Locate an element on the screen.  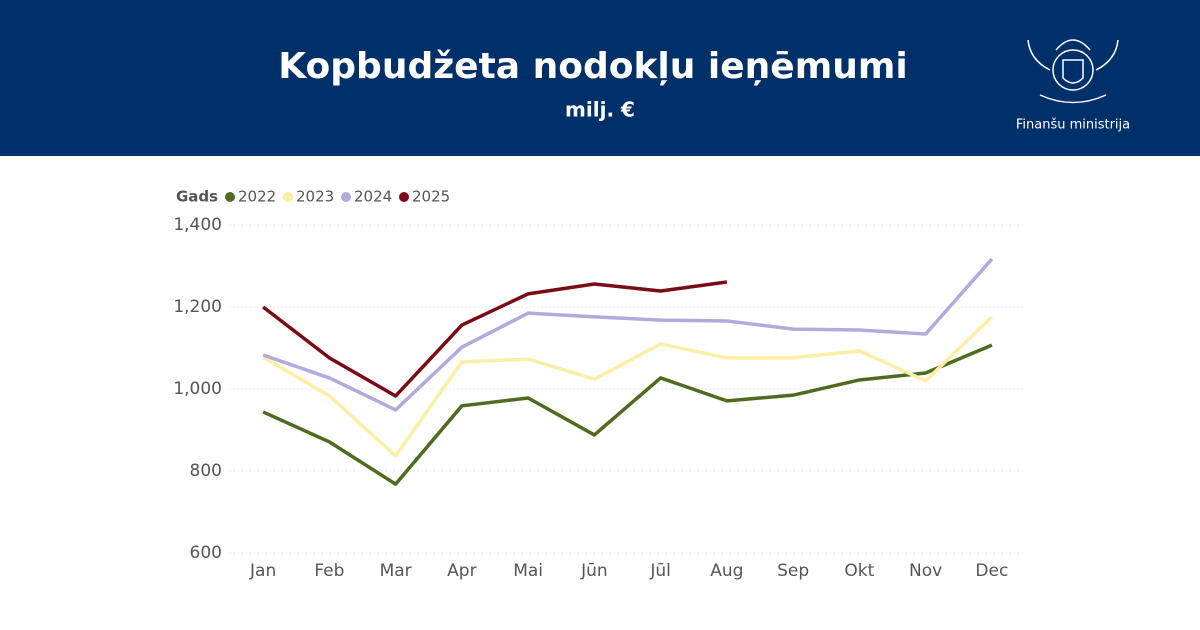
x-tick-label: Nov is located at coordinates (925, 571).